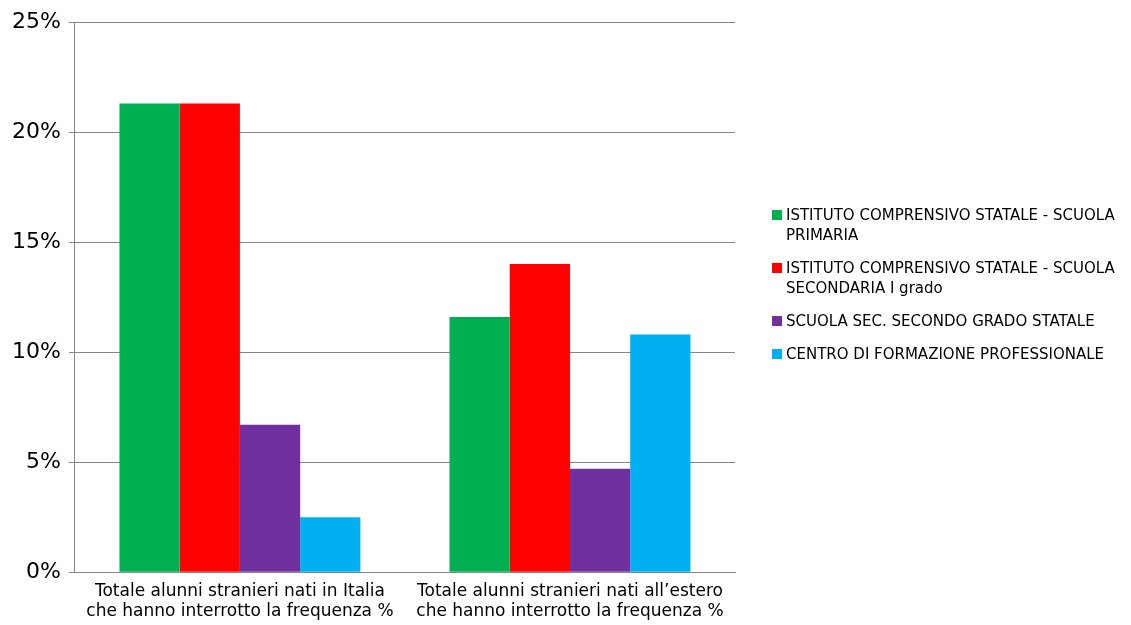 The image size is (1131, 625). What do you see at coordinates (951, 225) in the screenshot?
I see `legend-label: ISTITUTO COMPRENSIVO STATALE - SCUOLA PRIMARIA` at bounding box center [951, 225].